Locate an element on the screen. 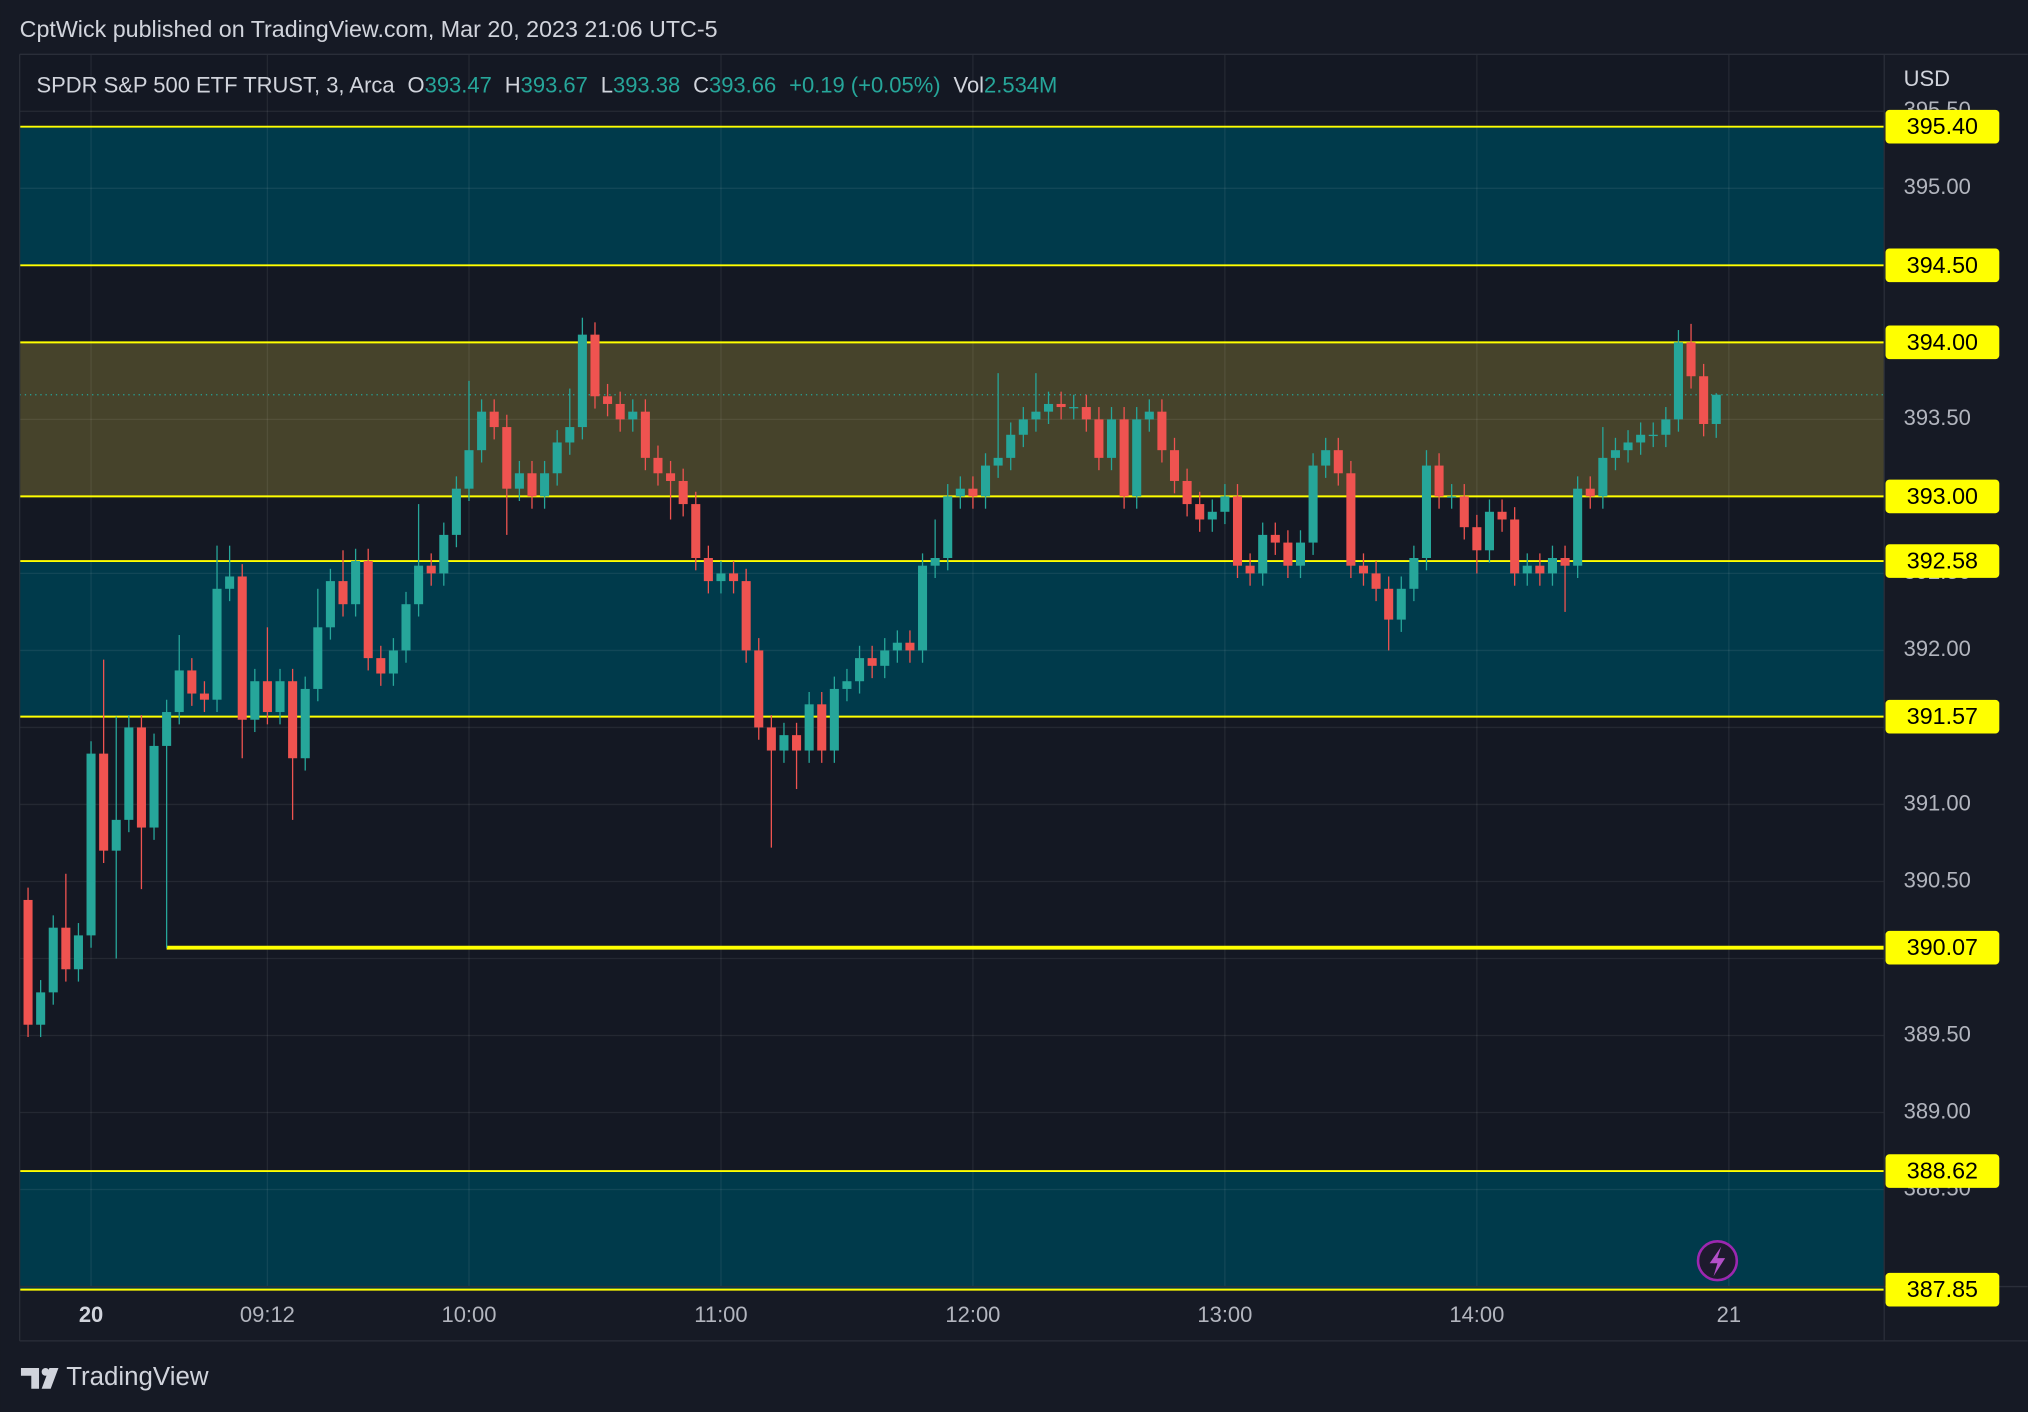  level-label: 394.50 is located at coordinates (1942, 265).